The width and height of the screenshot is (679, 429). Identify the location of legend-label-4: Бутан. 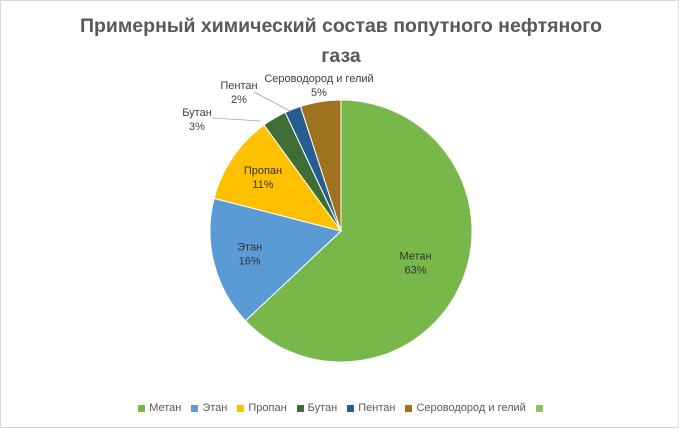
(322, 408).